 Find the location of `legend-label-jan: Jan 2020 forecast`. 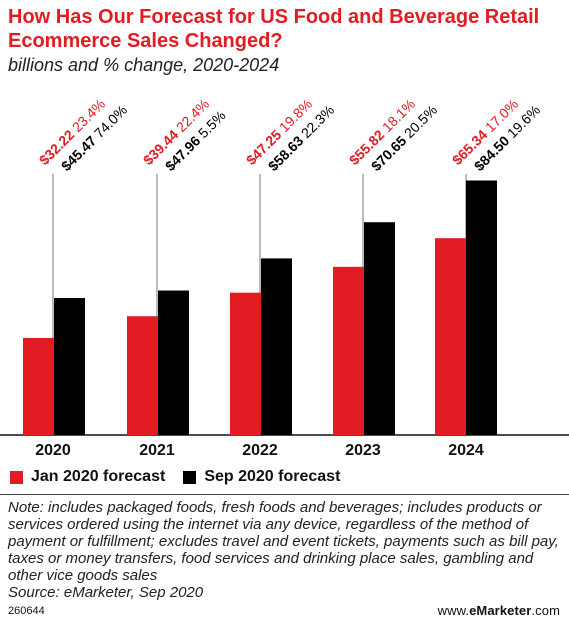

legend-label-jan: Jan 2020 forecast is located at coordinates (98, 476).